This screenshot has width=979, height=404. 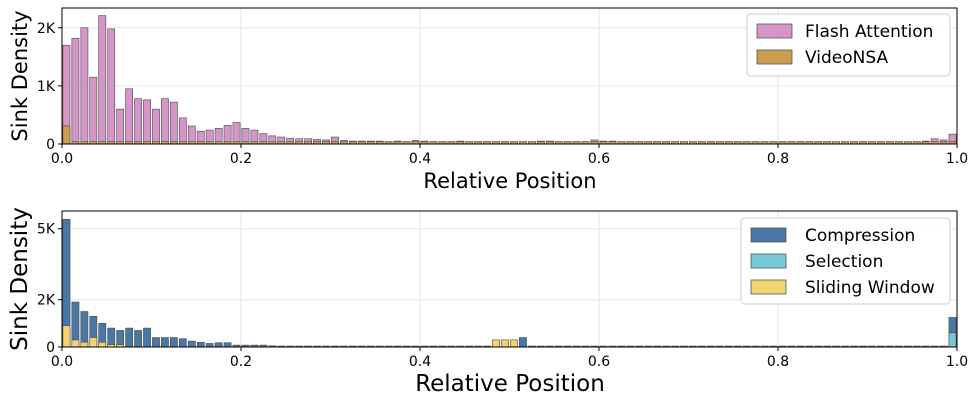 I want to click on bar-selection, so click(x=952, y=340).